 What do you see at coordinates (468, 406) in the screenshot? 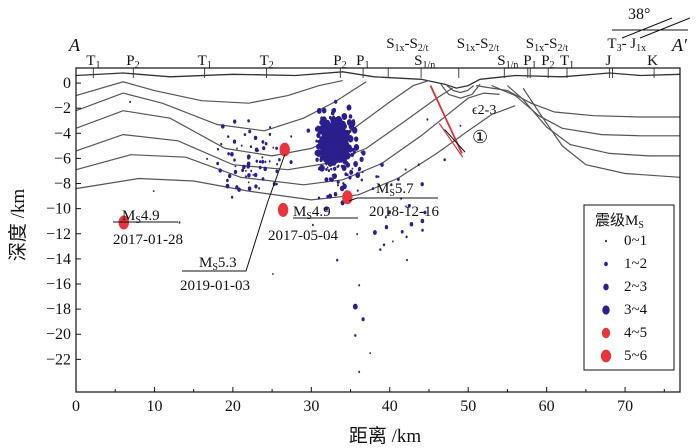
I see `x-tick-label: 50` at bounding box center [468, 406].